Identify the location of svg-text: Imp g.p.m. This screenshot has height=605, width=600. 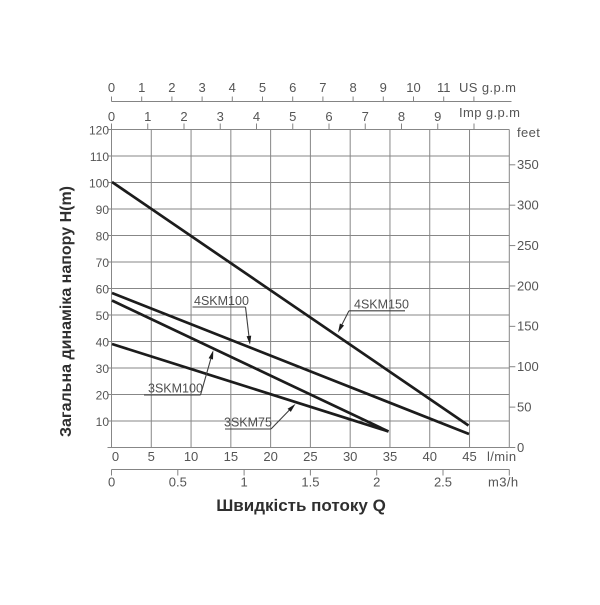
(489, 112).